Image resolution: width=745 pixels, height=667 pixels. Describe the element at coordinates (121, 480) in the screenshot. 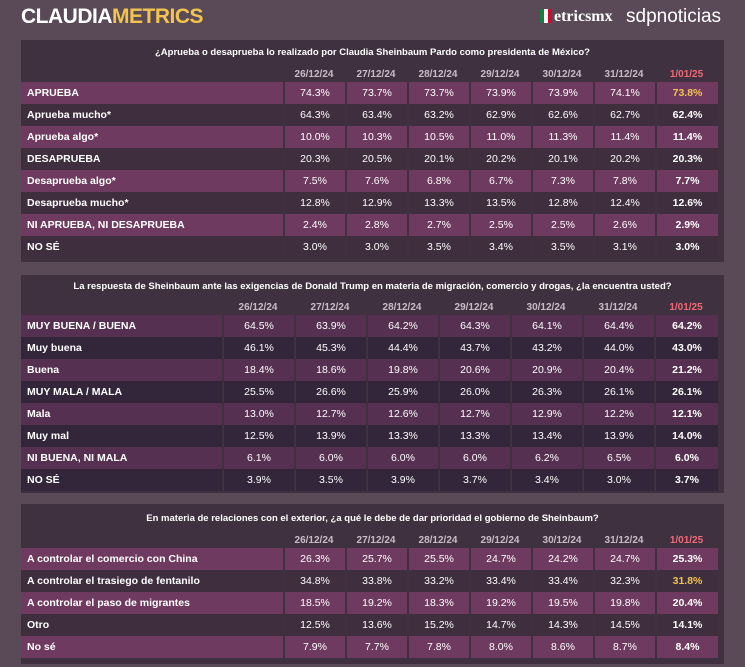

I see `row-label: NO SÉ` at that location.